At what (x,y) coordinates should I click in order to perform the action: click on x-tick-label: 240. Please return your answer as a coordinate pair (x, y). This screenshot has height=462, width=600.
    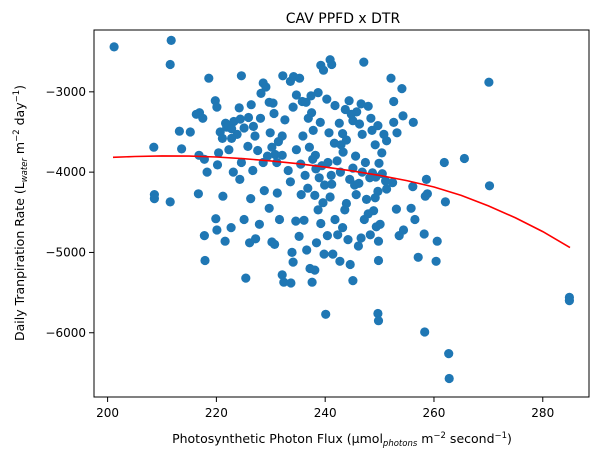
    Looking at the image, I should click on (325, 413).